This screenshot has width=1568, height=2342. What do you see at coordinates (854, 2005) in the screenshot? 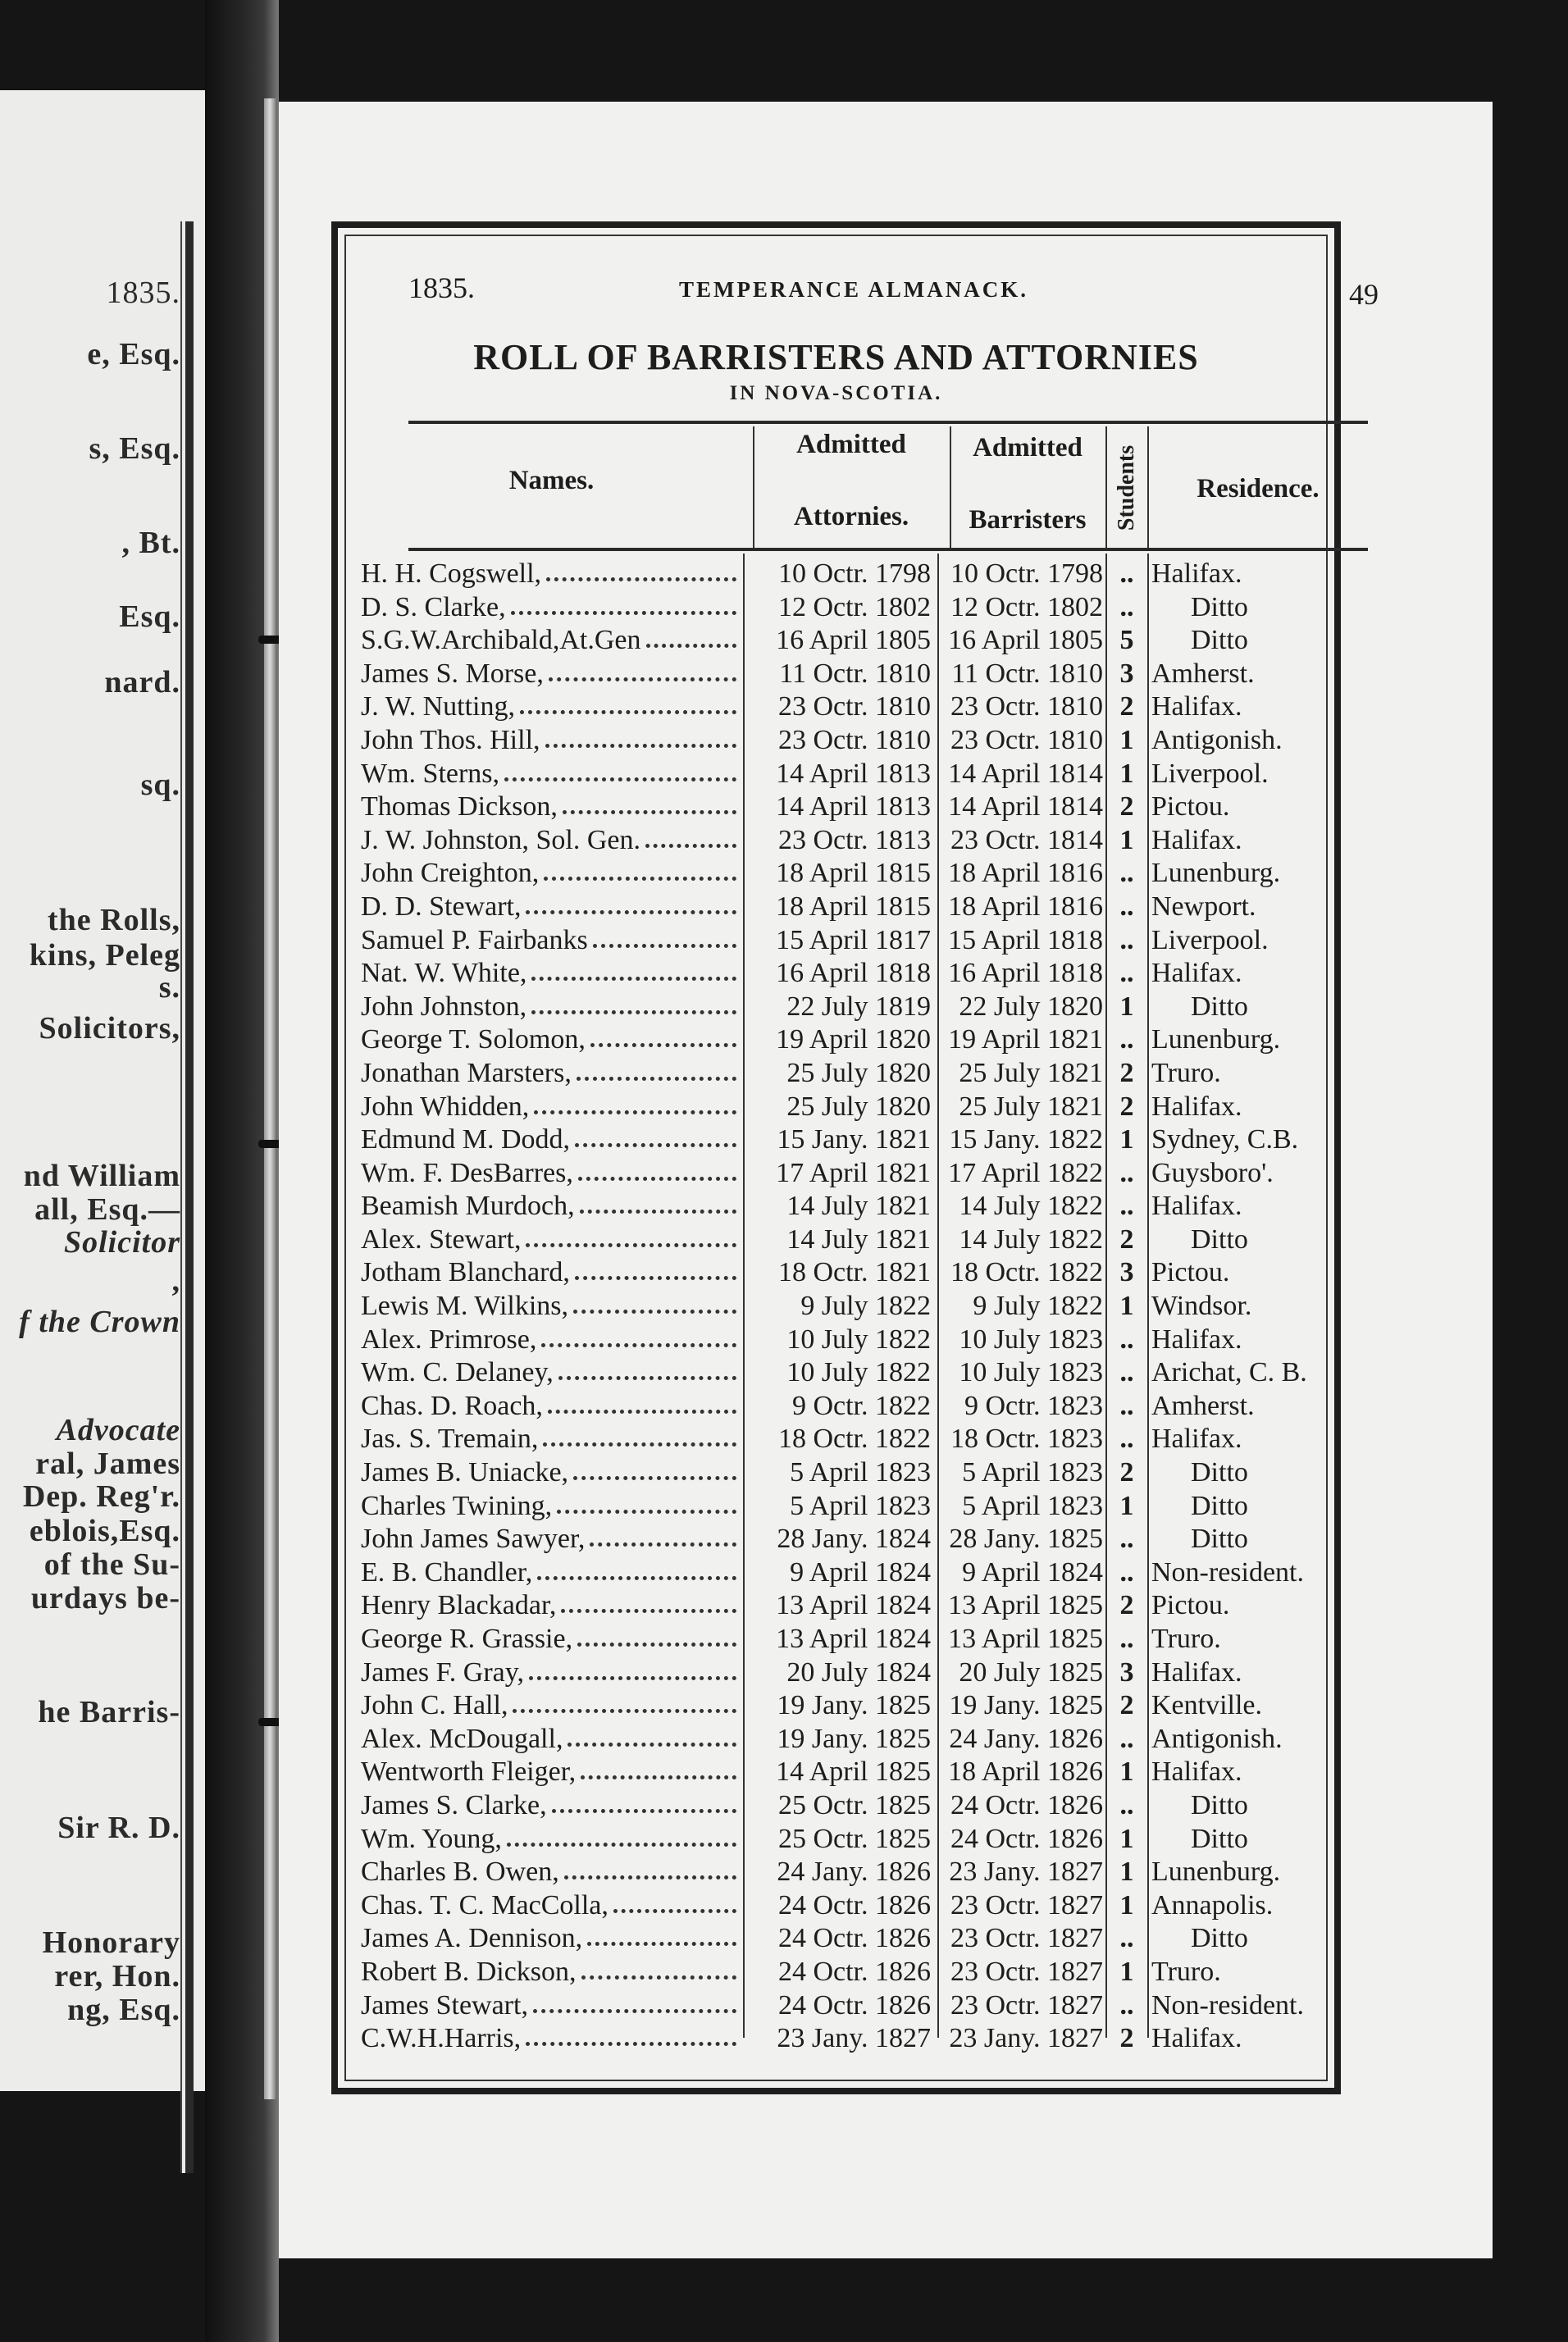
I see `admitted-attorney-cell: 24 Octr. 1826` at bounding box center [854, 2005].